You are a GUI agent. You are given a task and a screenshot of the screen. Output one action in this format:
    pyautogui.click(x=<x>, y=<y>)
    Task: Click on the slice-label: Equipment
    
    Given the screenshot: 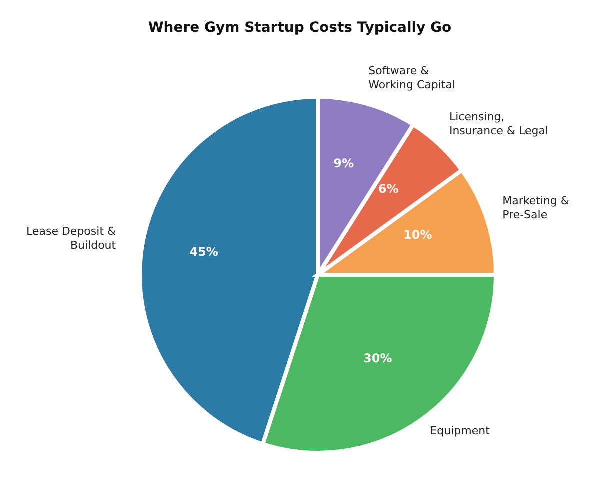 What is the action you would take?
    pyautogui.click(x=460, y=431)
    